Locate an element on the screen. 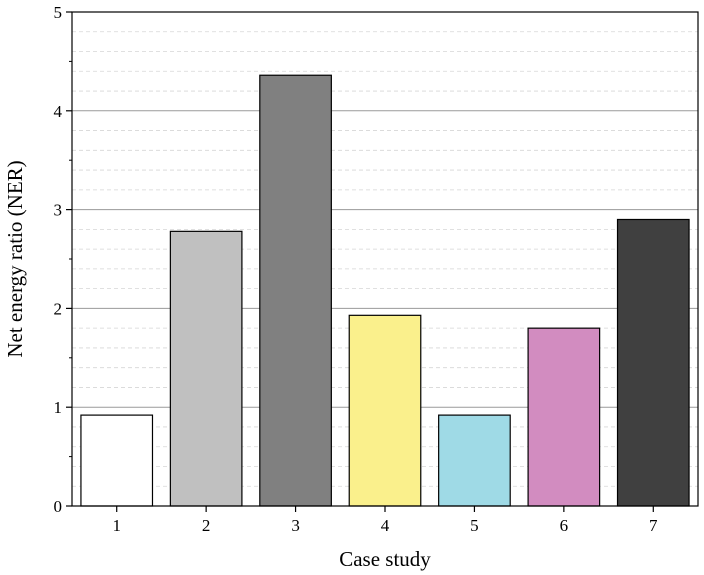 This screenshot has width=704, height=575. y-tick-label: 2 is located at coordinates (58, 308).